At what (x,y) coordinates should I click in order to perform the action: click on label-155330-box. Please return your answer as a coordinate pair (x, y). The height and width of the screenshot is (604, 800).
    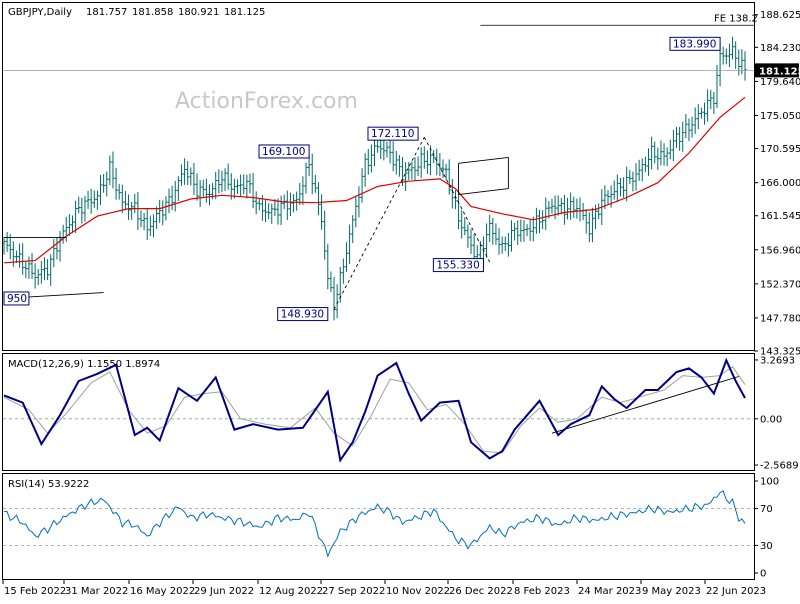
    Looking at the image, I should click on (458, 265).